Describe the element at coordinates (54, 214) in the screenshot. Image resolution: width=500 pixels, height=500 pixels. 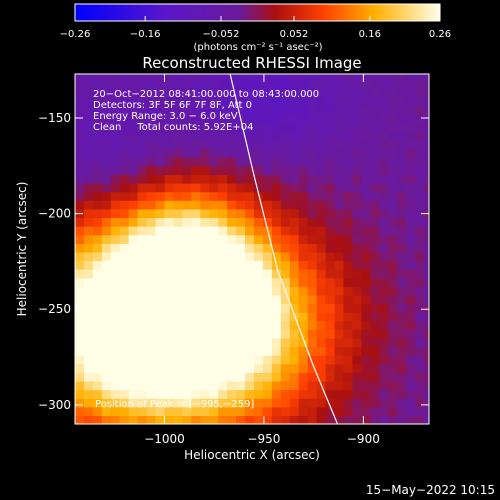
I see `y-tick-label: −200` at that location.